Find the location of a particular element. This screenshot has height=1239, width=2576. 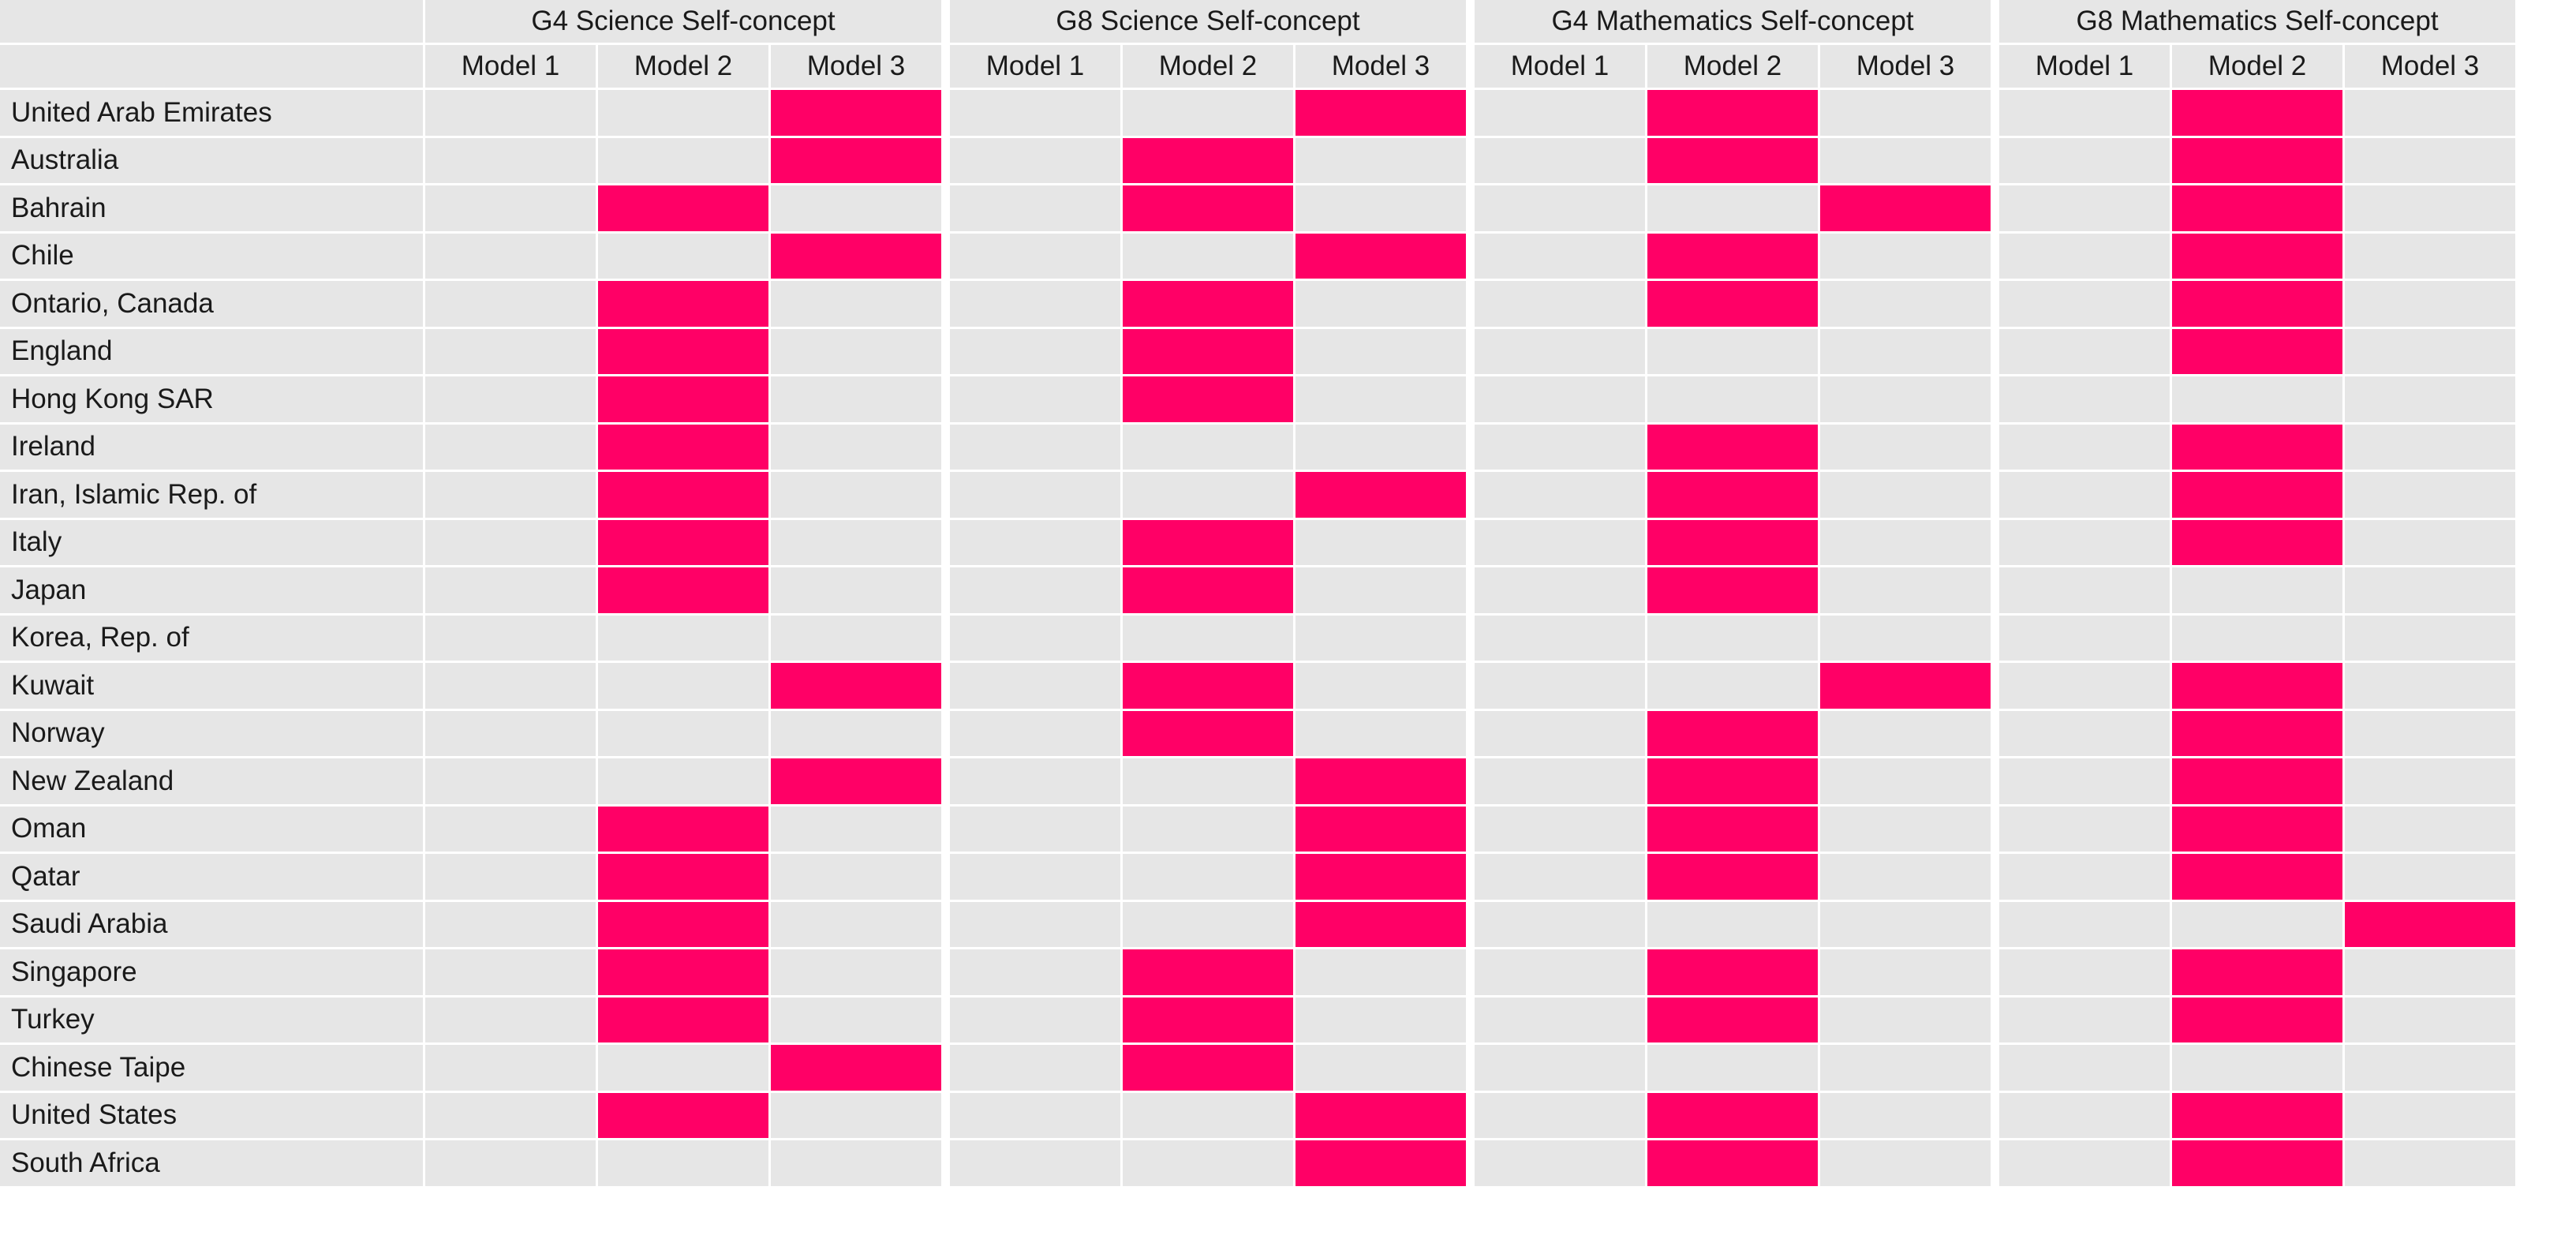

country-label: Korea, Rep. of is located at coordinates (211, 638).